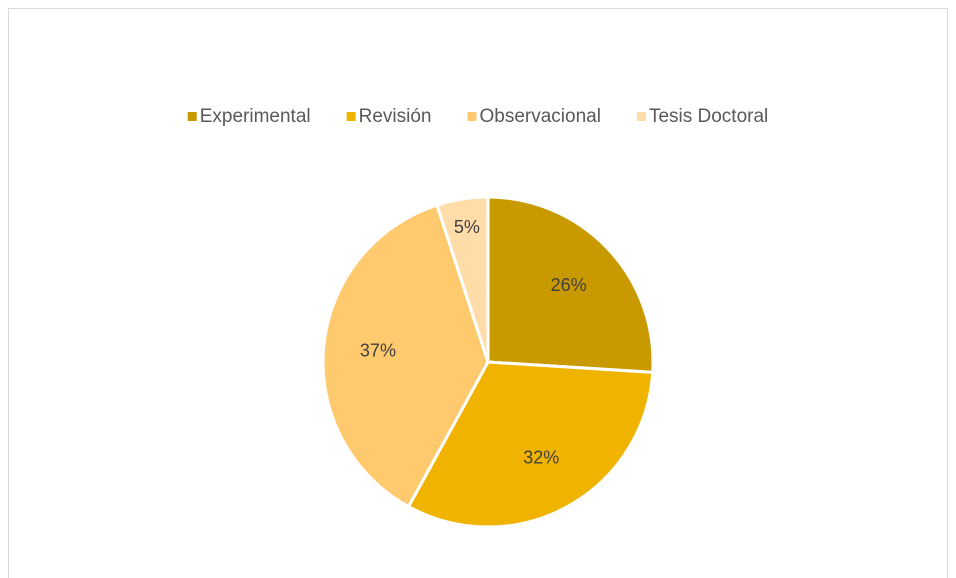 This screenshot has width=956, height=578. What do you see at coordinates (708, 116) in the screenshot?
I see `legend-label: Tesis Doctoral` at bounding box center [708, 116].